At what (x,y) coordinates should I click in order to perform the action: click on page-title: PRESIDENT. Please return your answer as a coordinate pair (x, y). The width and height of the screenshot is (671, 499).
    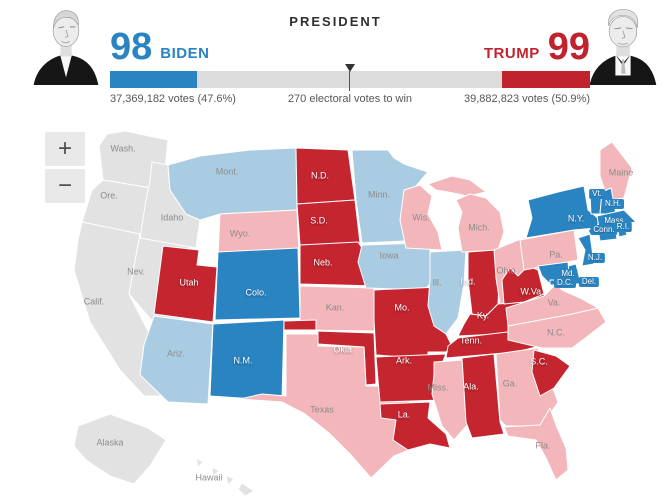
    Looking at the image, I should click on (335, 21).